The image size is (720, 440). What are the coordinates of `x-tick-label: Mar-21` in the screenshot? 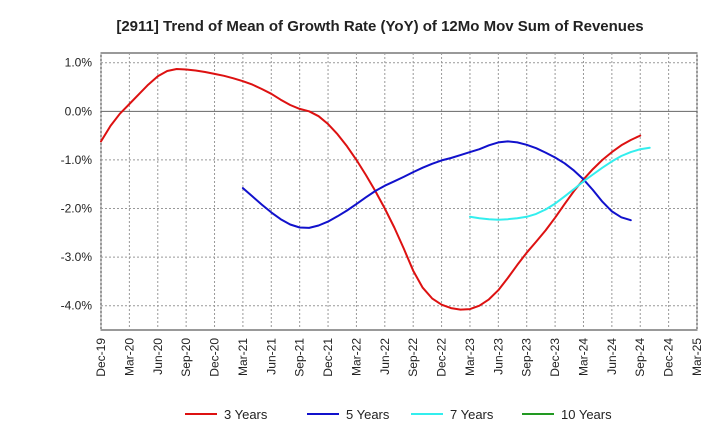 It's located at (243, 357).